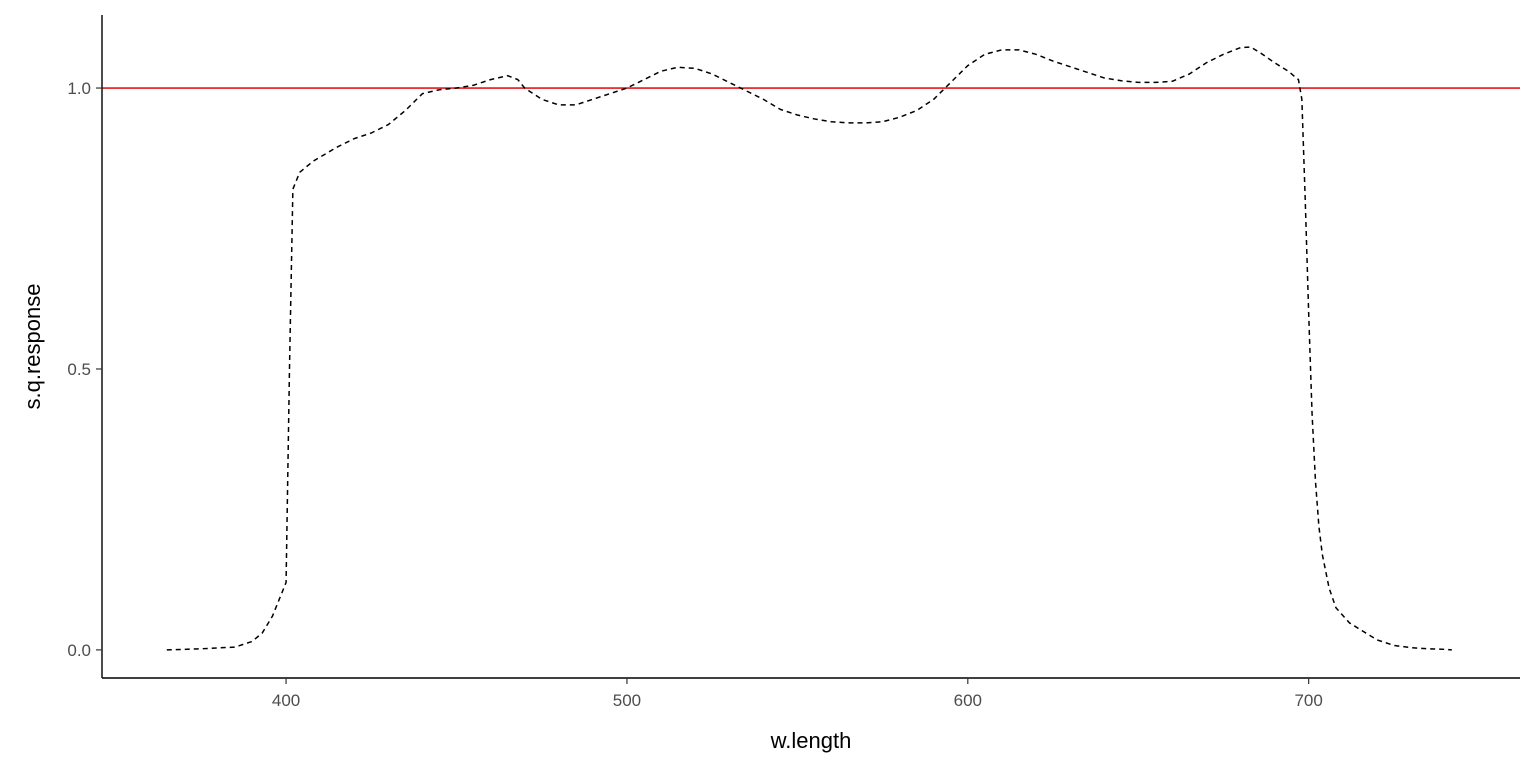  Describe the element at coordinates (79, 88) in the screenshot. I see `y-tick-label: 1.0` at that location.